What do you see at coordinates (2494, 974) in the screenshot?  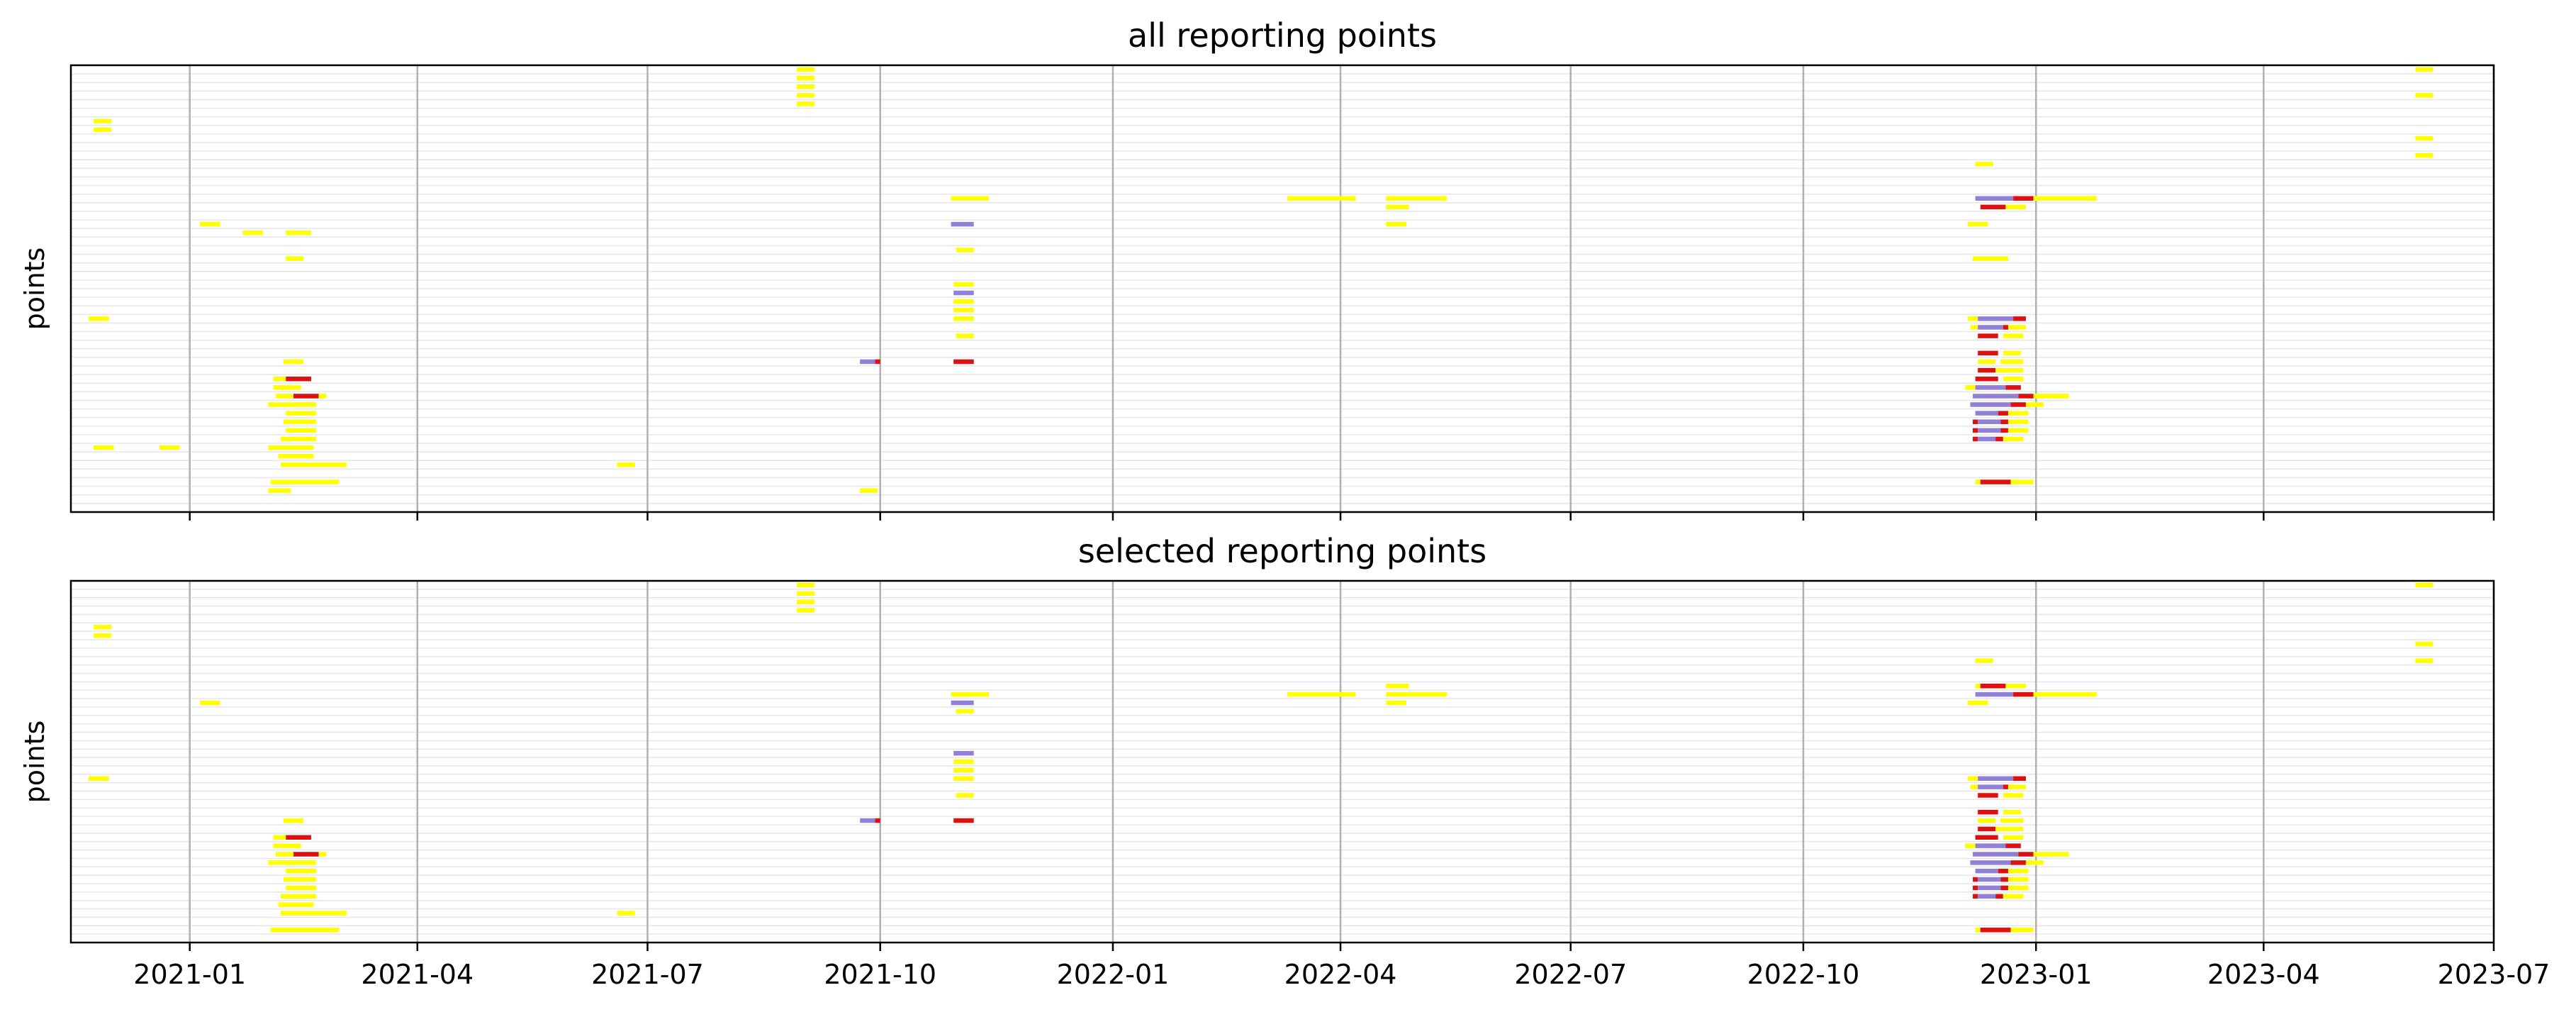 I see `x-tick-label: 2023-07` at bounding box center [2494, 974].